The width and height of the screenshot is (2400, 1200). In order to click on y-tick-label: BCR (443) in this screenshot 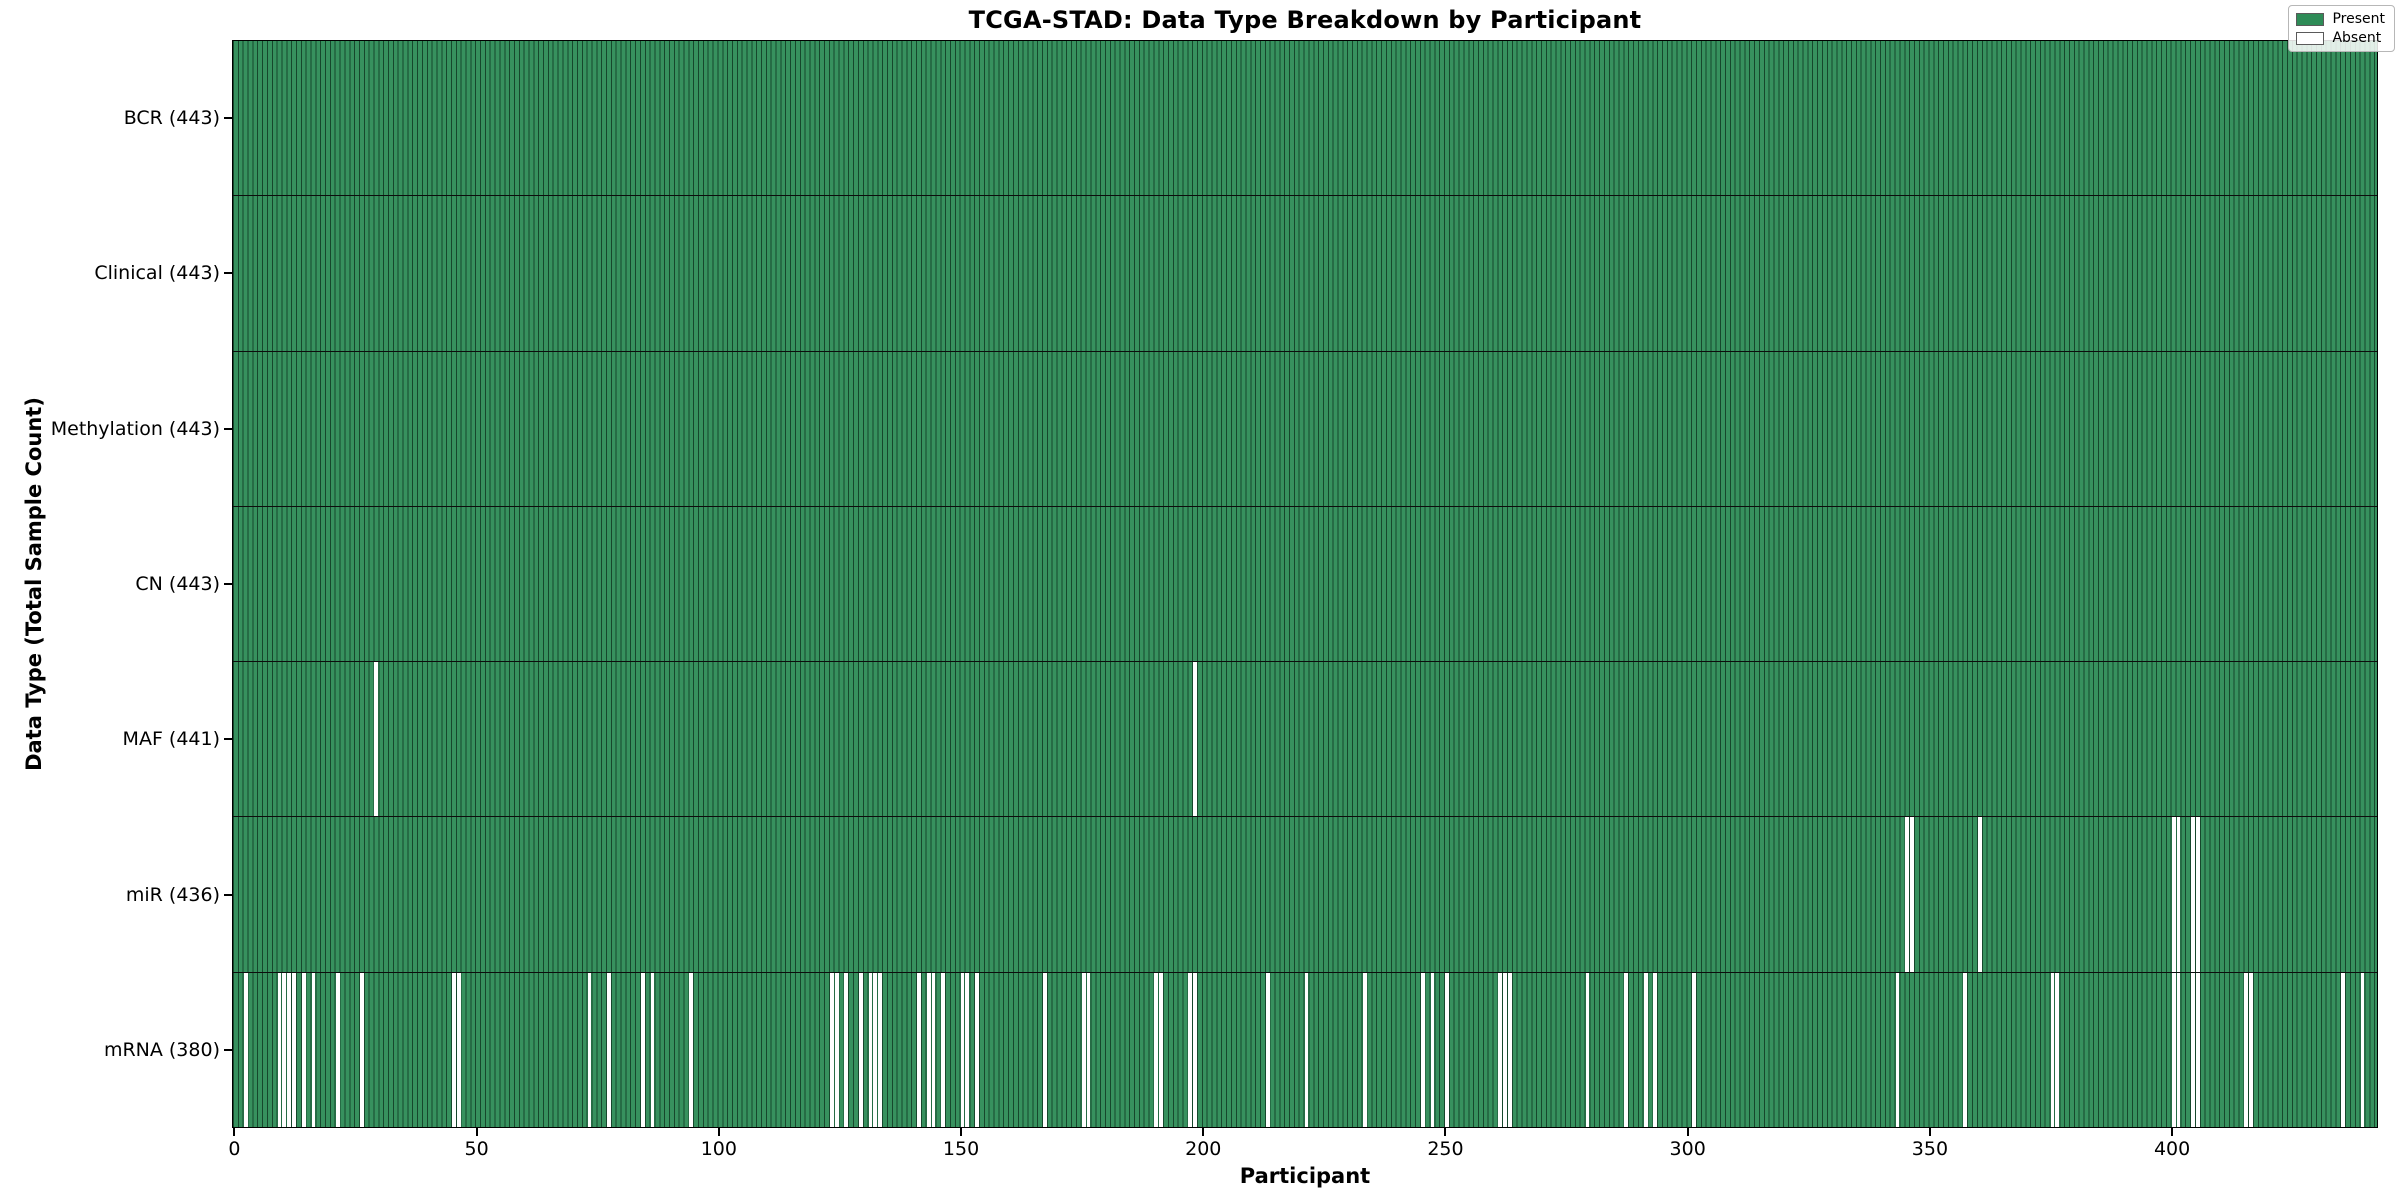, I will do `click(171, 117)`.